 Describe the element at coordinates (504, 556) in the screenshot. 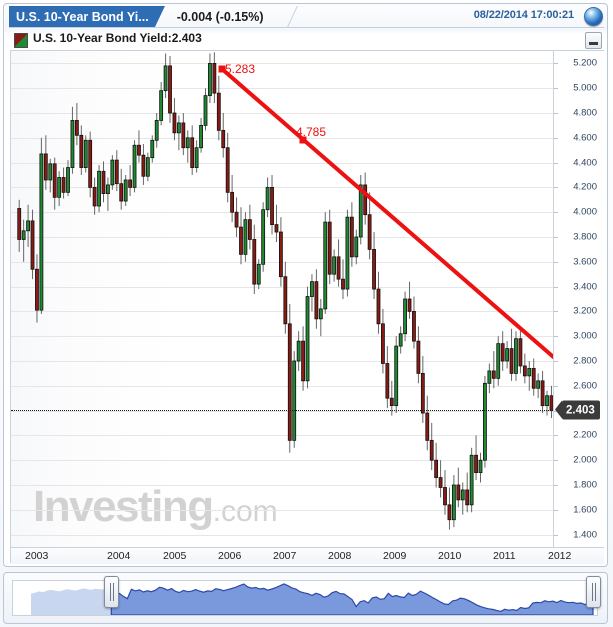

I see `date-axis-label: 2011` at that location.